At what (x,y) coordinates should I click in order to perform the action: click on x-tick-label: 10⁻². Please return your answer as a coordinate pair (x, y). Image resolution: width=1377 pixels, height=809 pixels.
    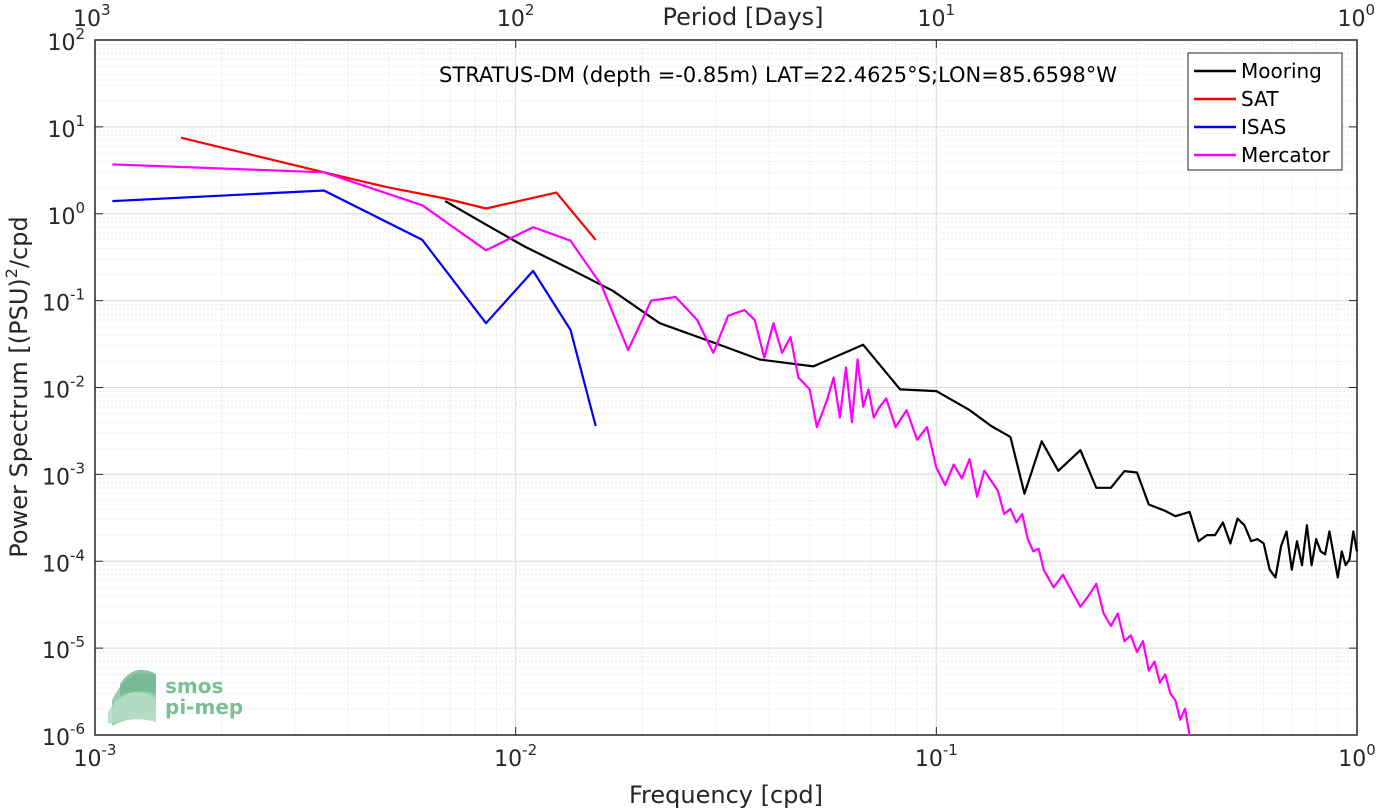
    Looking at the image, I should click on (515, 756).